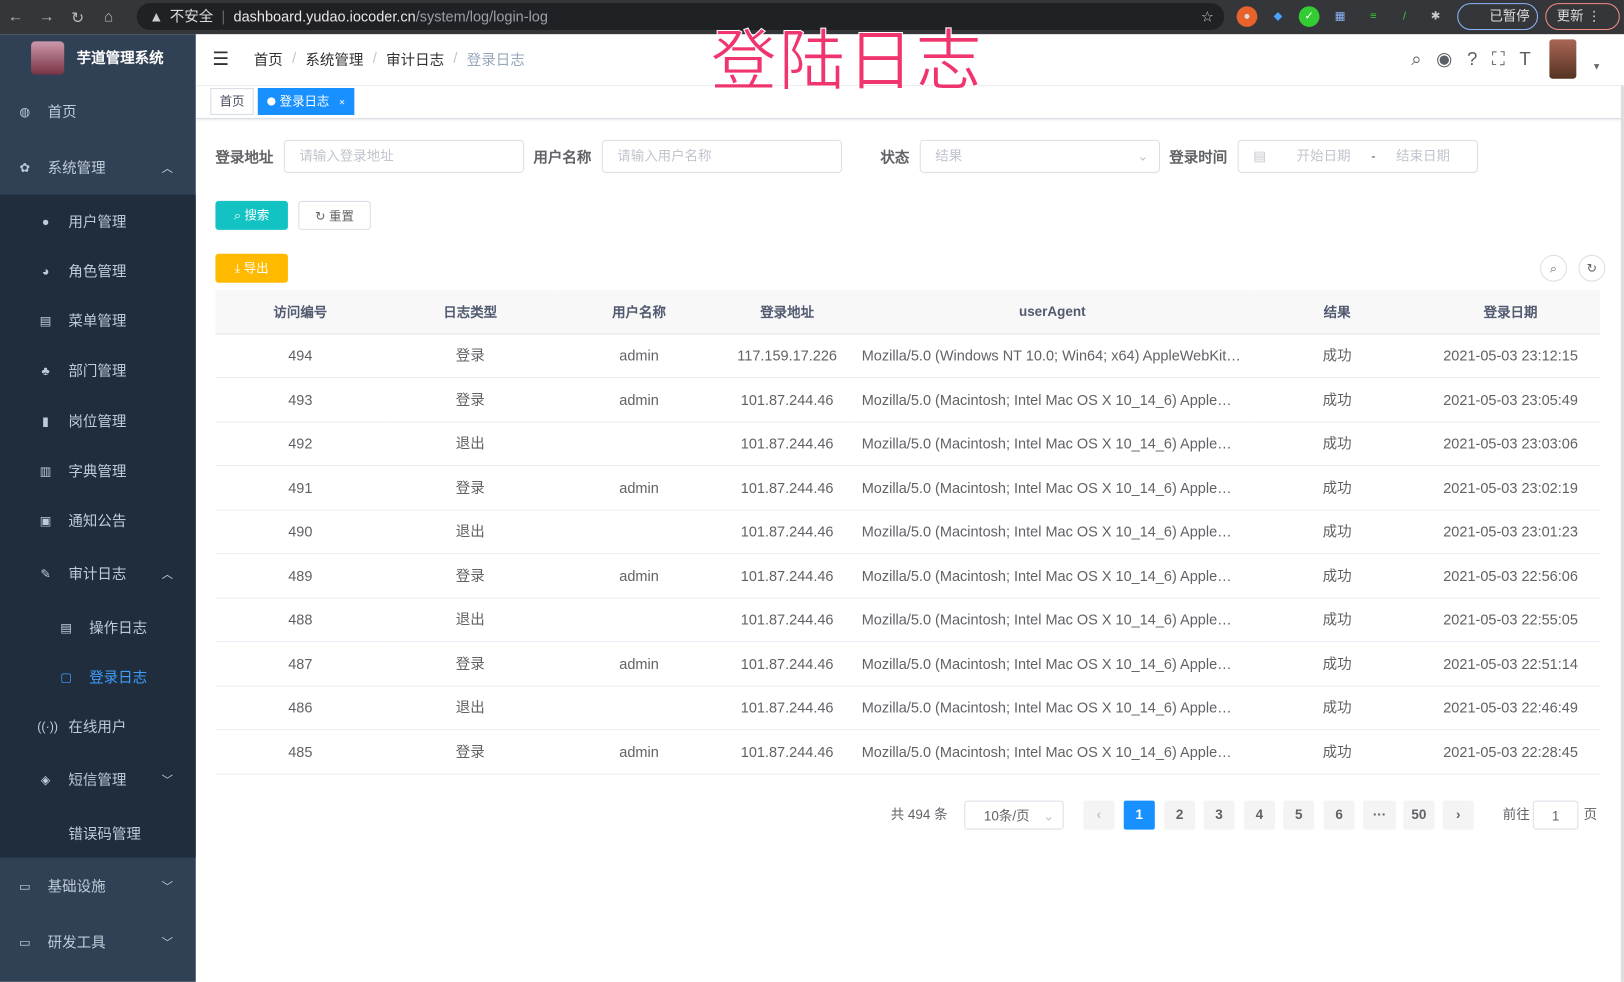 The width and height of the screenshot is (1624, 982). What do you see at coordinates (1309, 16) in the screenshot?
I see `extension-icon: ✓` at bounding box center [1309, 16].